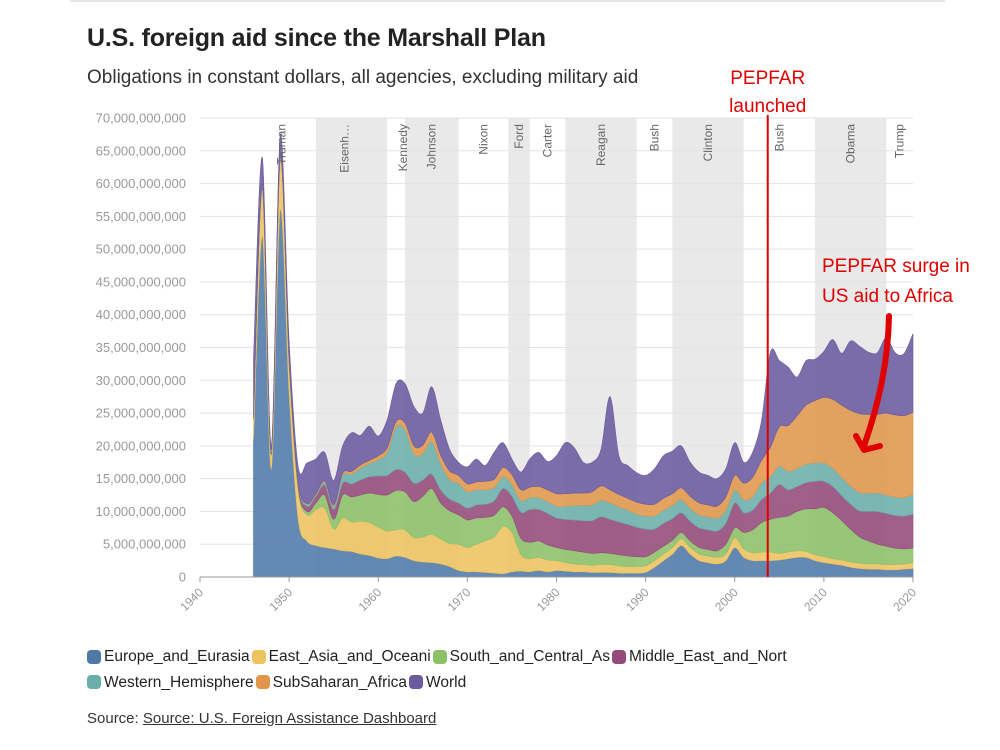 Image resolution: width=1000 pixels, height=750 pixels. I want to click on president-label: Carter, so click(548, 140).